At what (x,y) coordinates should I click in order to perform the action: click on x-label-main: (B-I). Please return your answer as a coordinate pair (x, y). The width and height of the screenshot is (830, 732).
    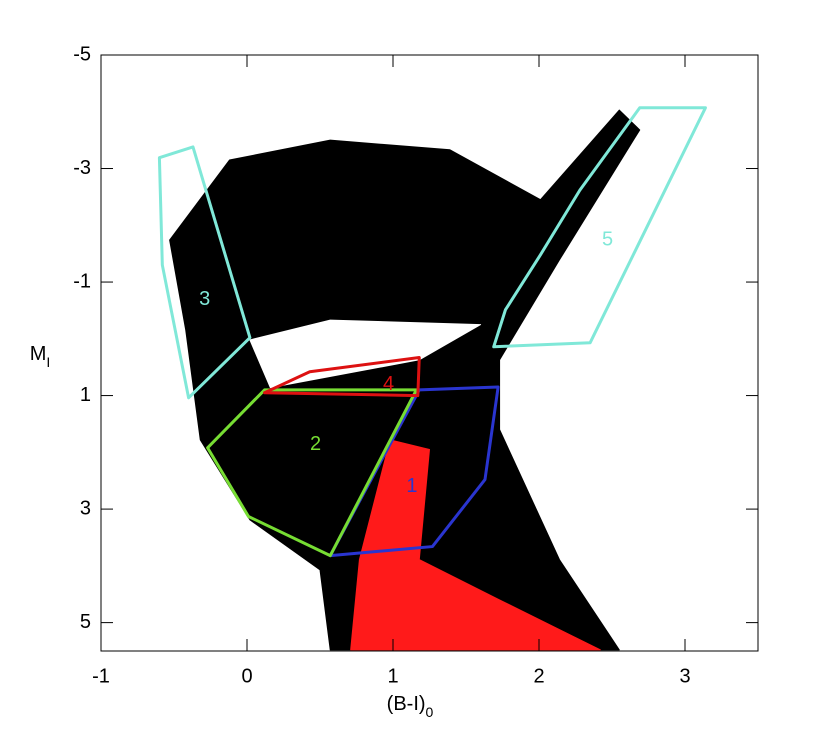
    Looking at the image, I should click on (406, 704).